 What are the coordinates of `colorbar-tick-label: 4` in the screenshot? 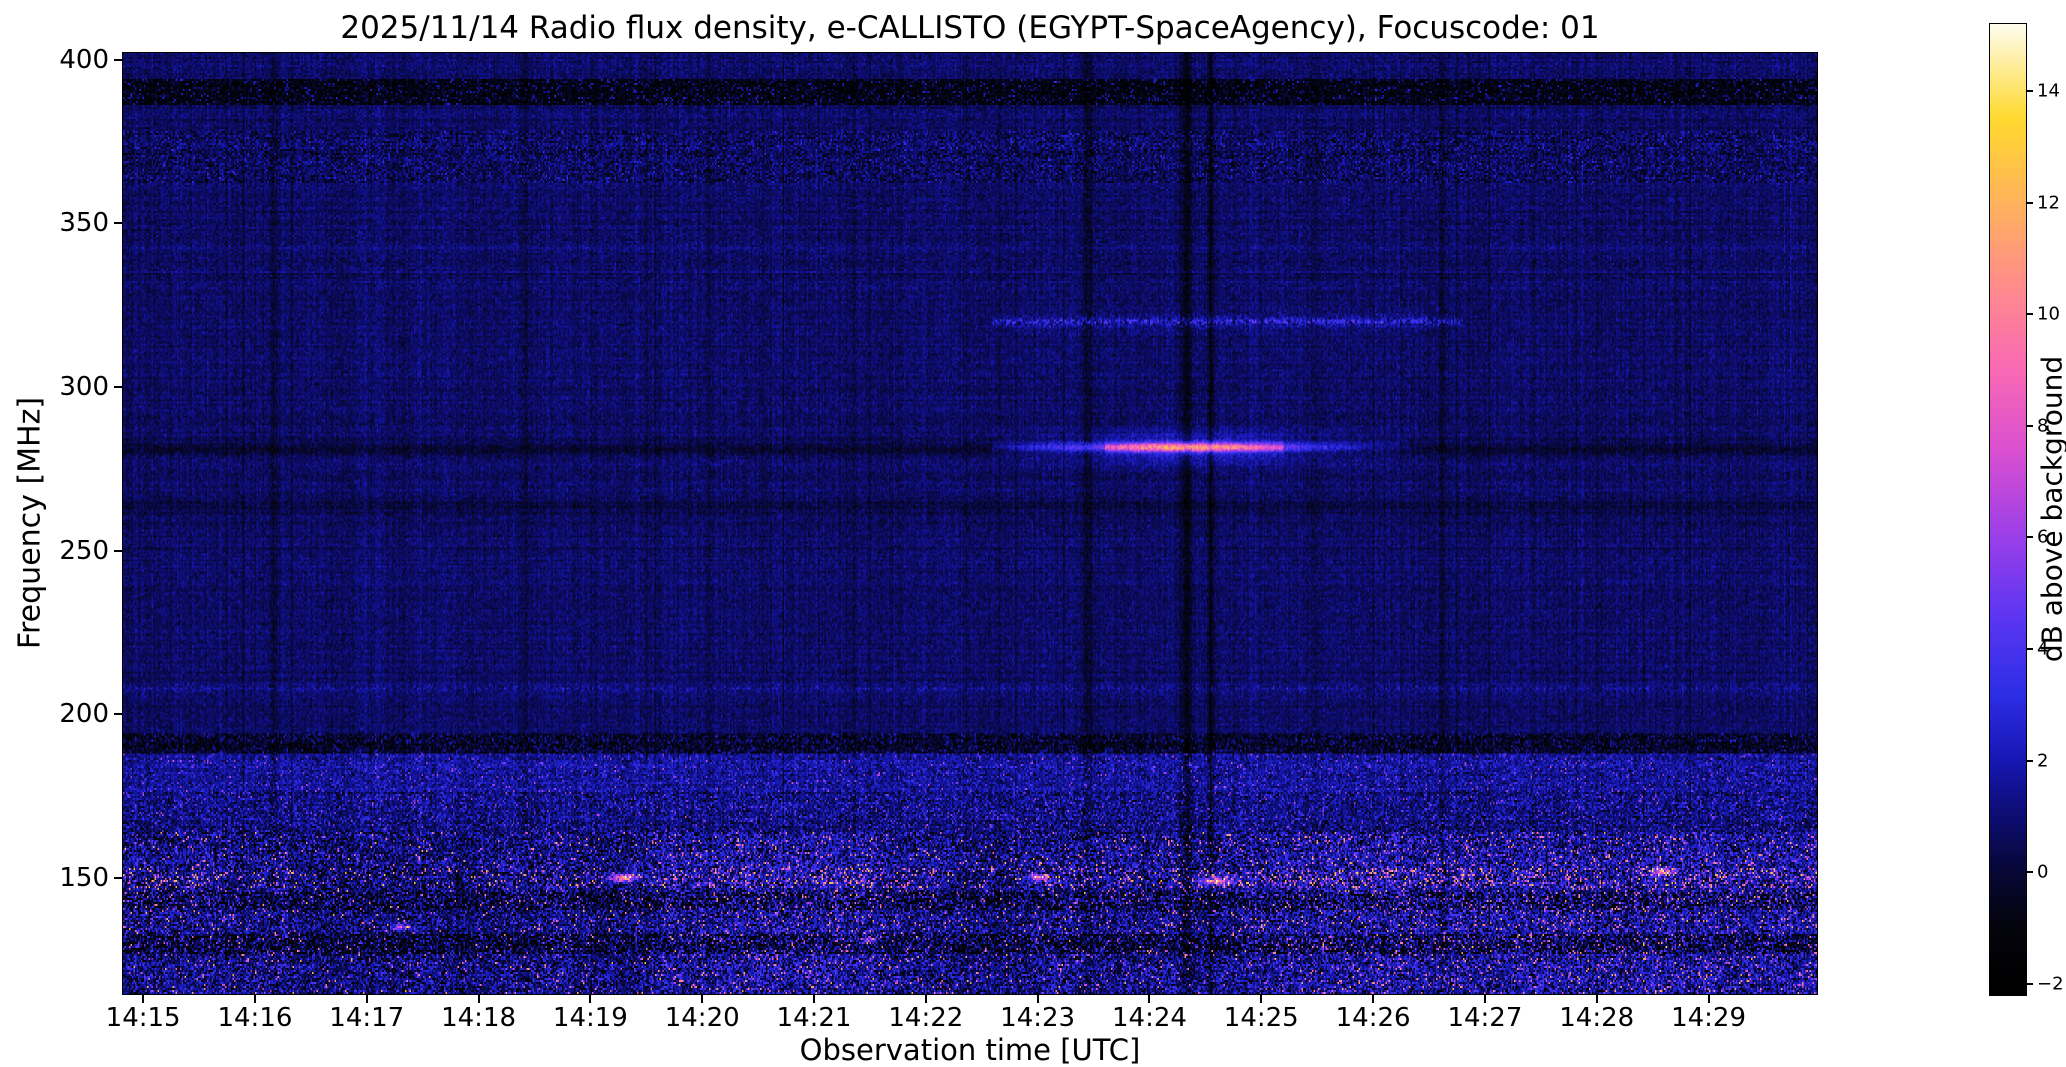 It's located at (2043, 649).